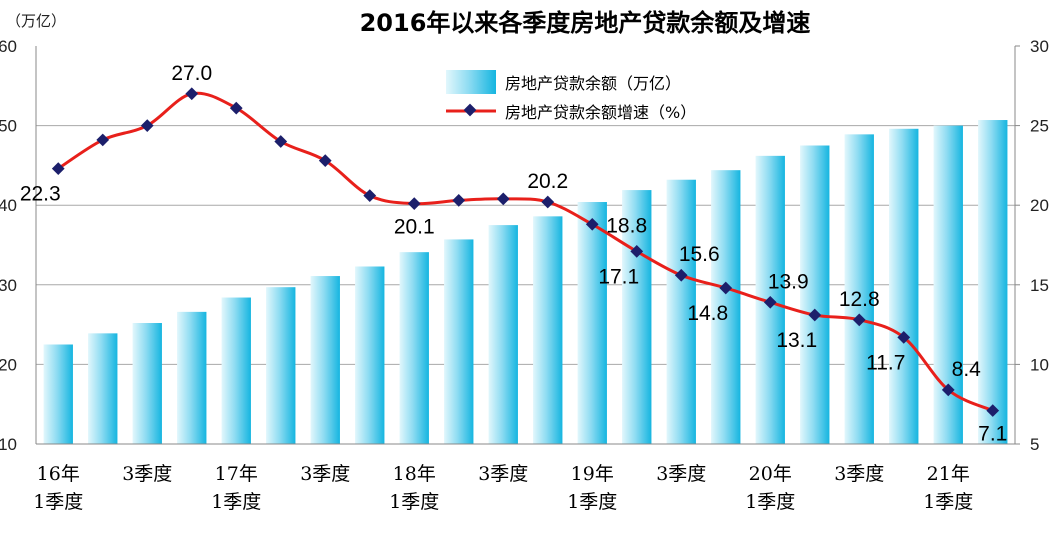 This screenshot has height=541, width=1058. What do you see at coordinates (8, 285) in the screenshot?
I see `y-left-tick-label: 30` at bounding box center [8, 285].